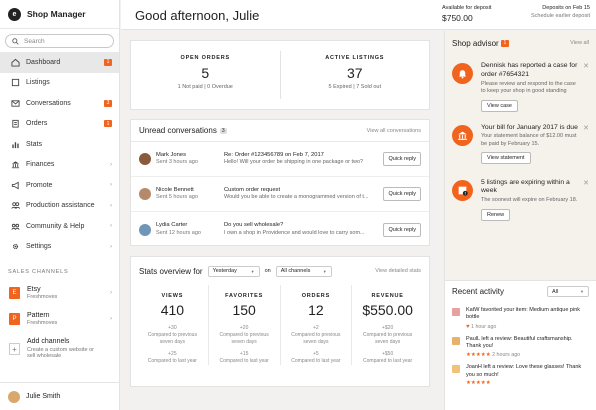 The image size is (596, 410). Describe the element at coordinates (205, 87) in the screenshot. I see `open-orders-sub: 1 Not paid | 0 Overdue` at that location.